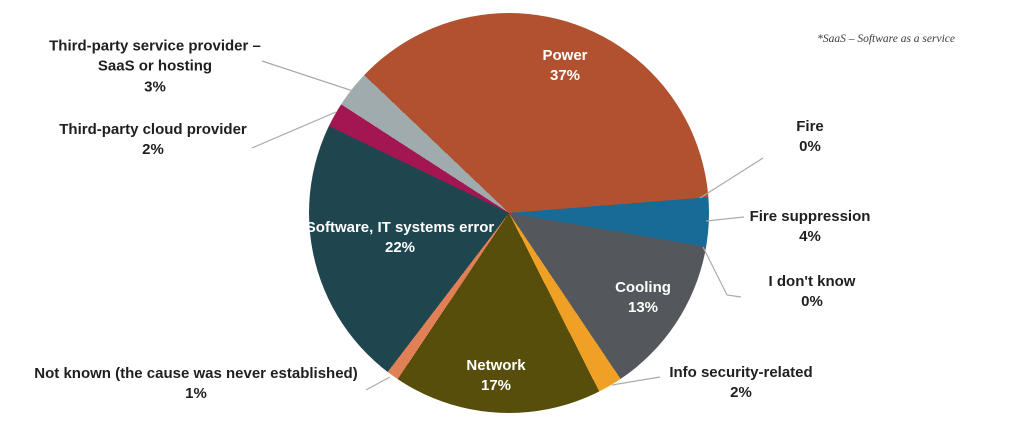 The width and height of the screenshot is (1024, 431). Describe the element at coordinates (886, 39) in the screenshot. I see `saas-footnote: *SaaS – Software as a service` at that location.